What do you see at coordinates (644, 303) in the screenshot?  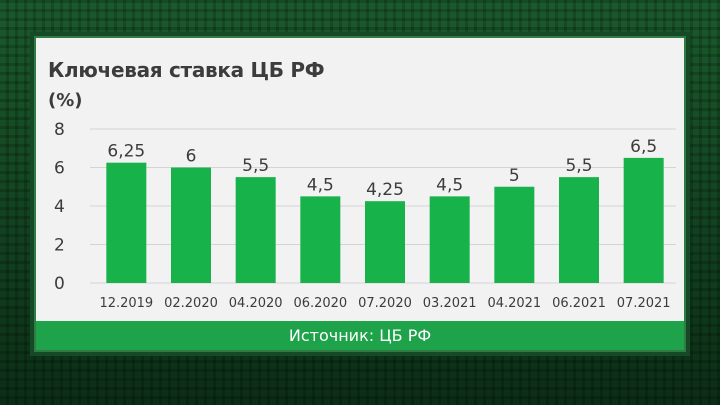 I see `x-tick-label: 07.2021` at bounding box center [644, 303].